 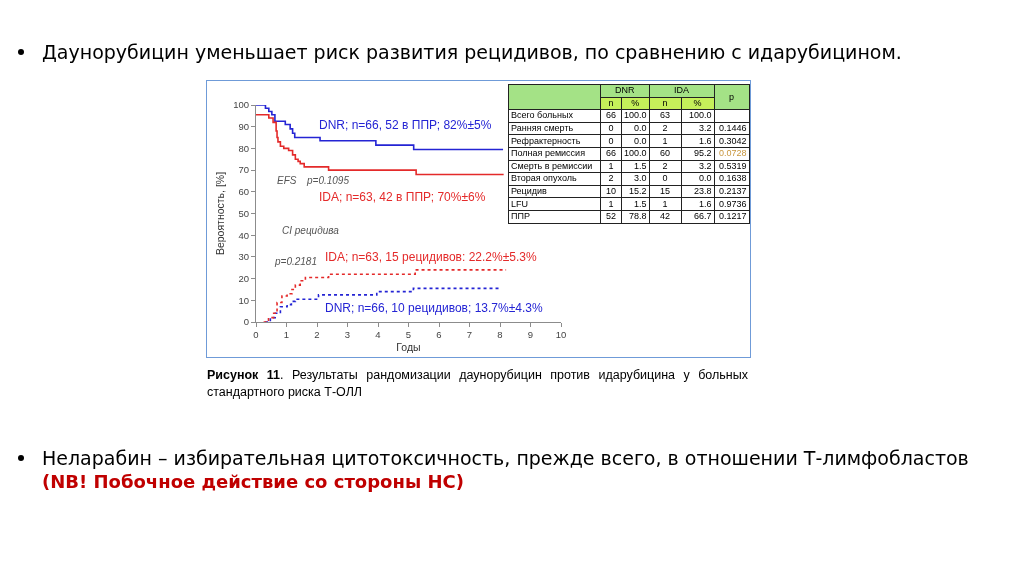 I want to click on text: DNR, so click(x=625, y=91).